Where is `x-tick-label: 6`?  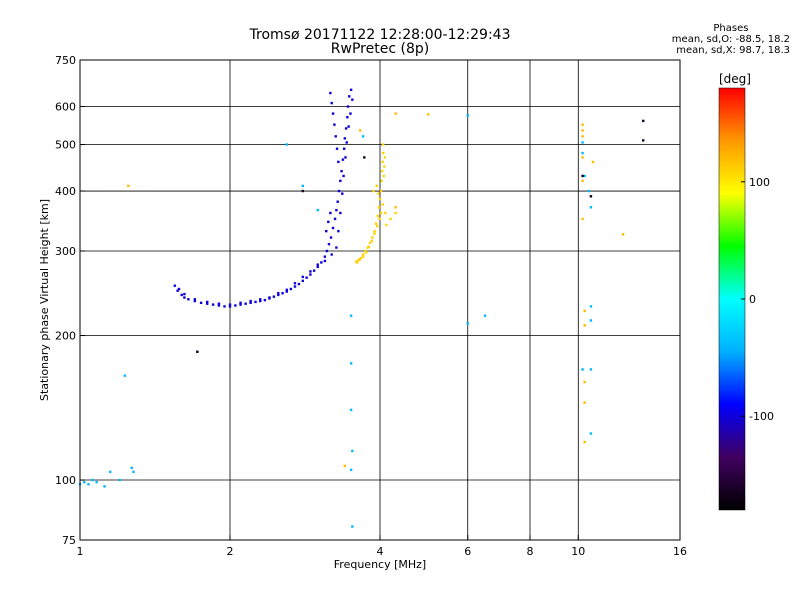
x-tick-label: 6 is located at coordinates (467, 551).